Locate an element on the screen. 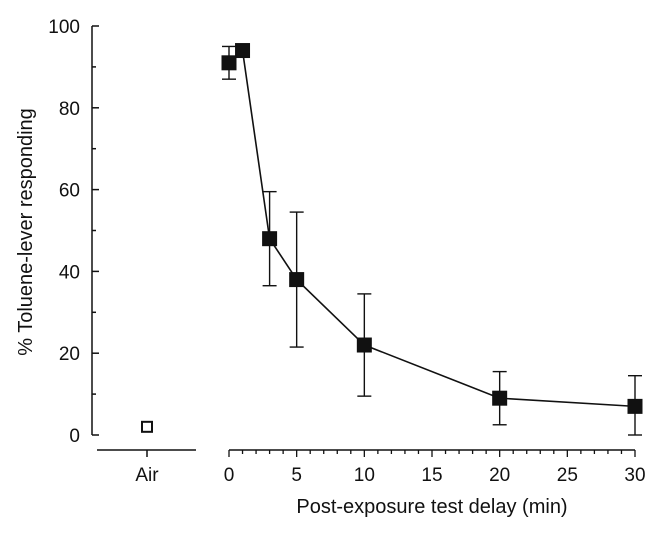  air-axis: Air is located at coordinates (146, 467).